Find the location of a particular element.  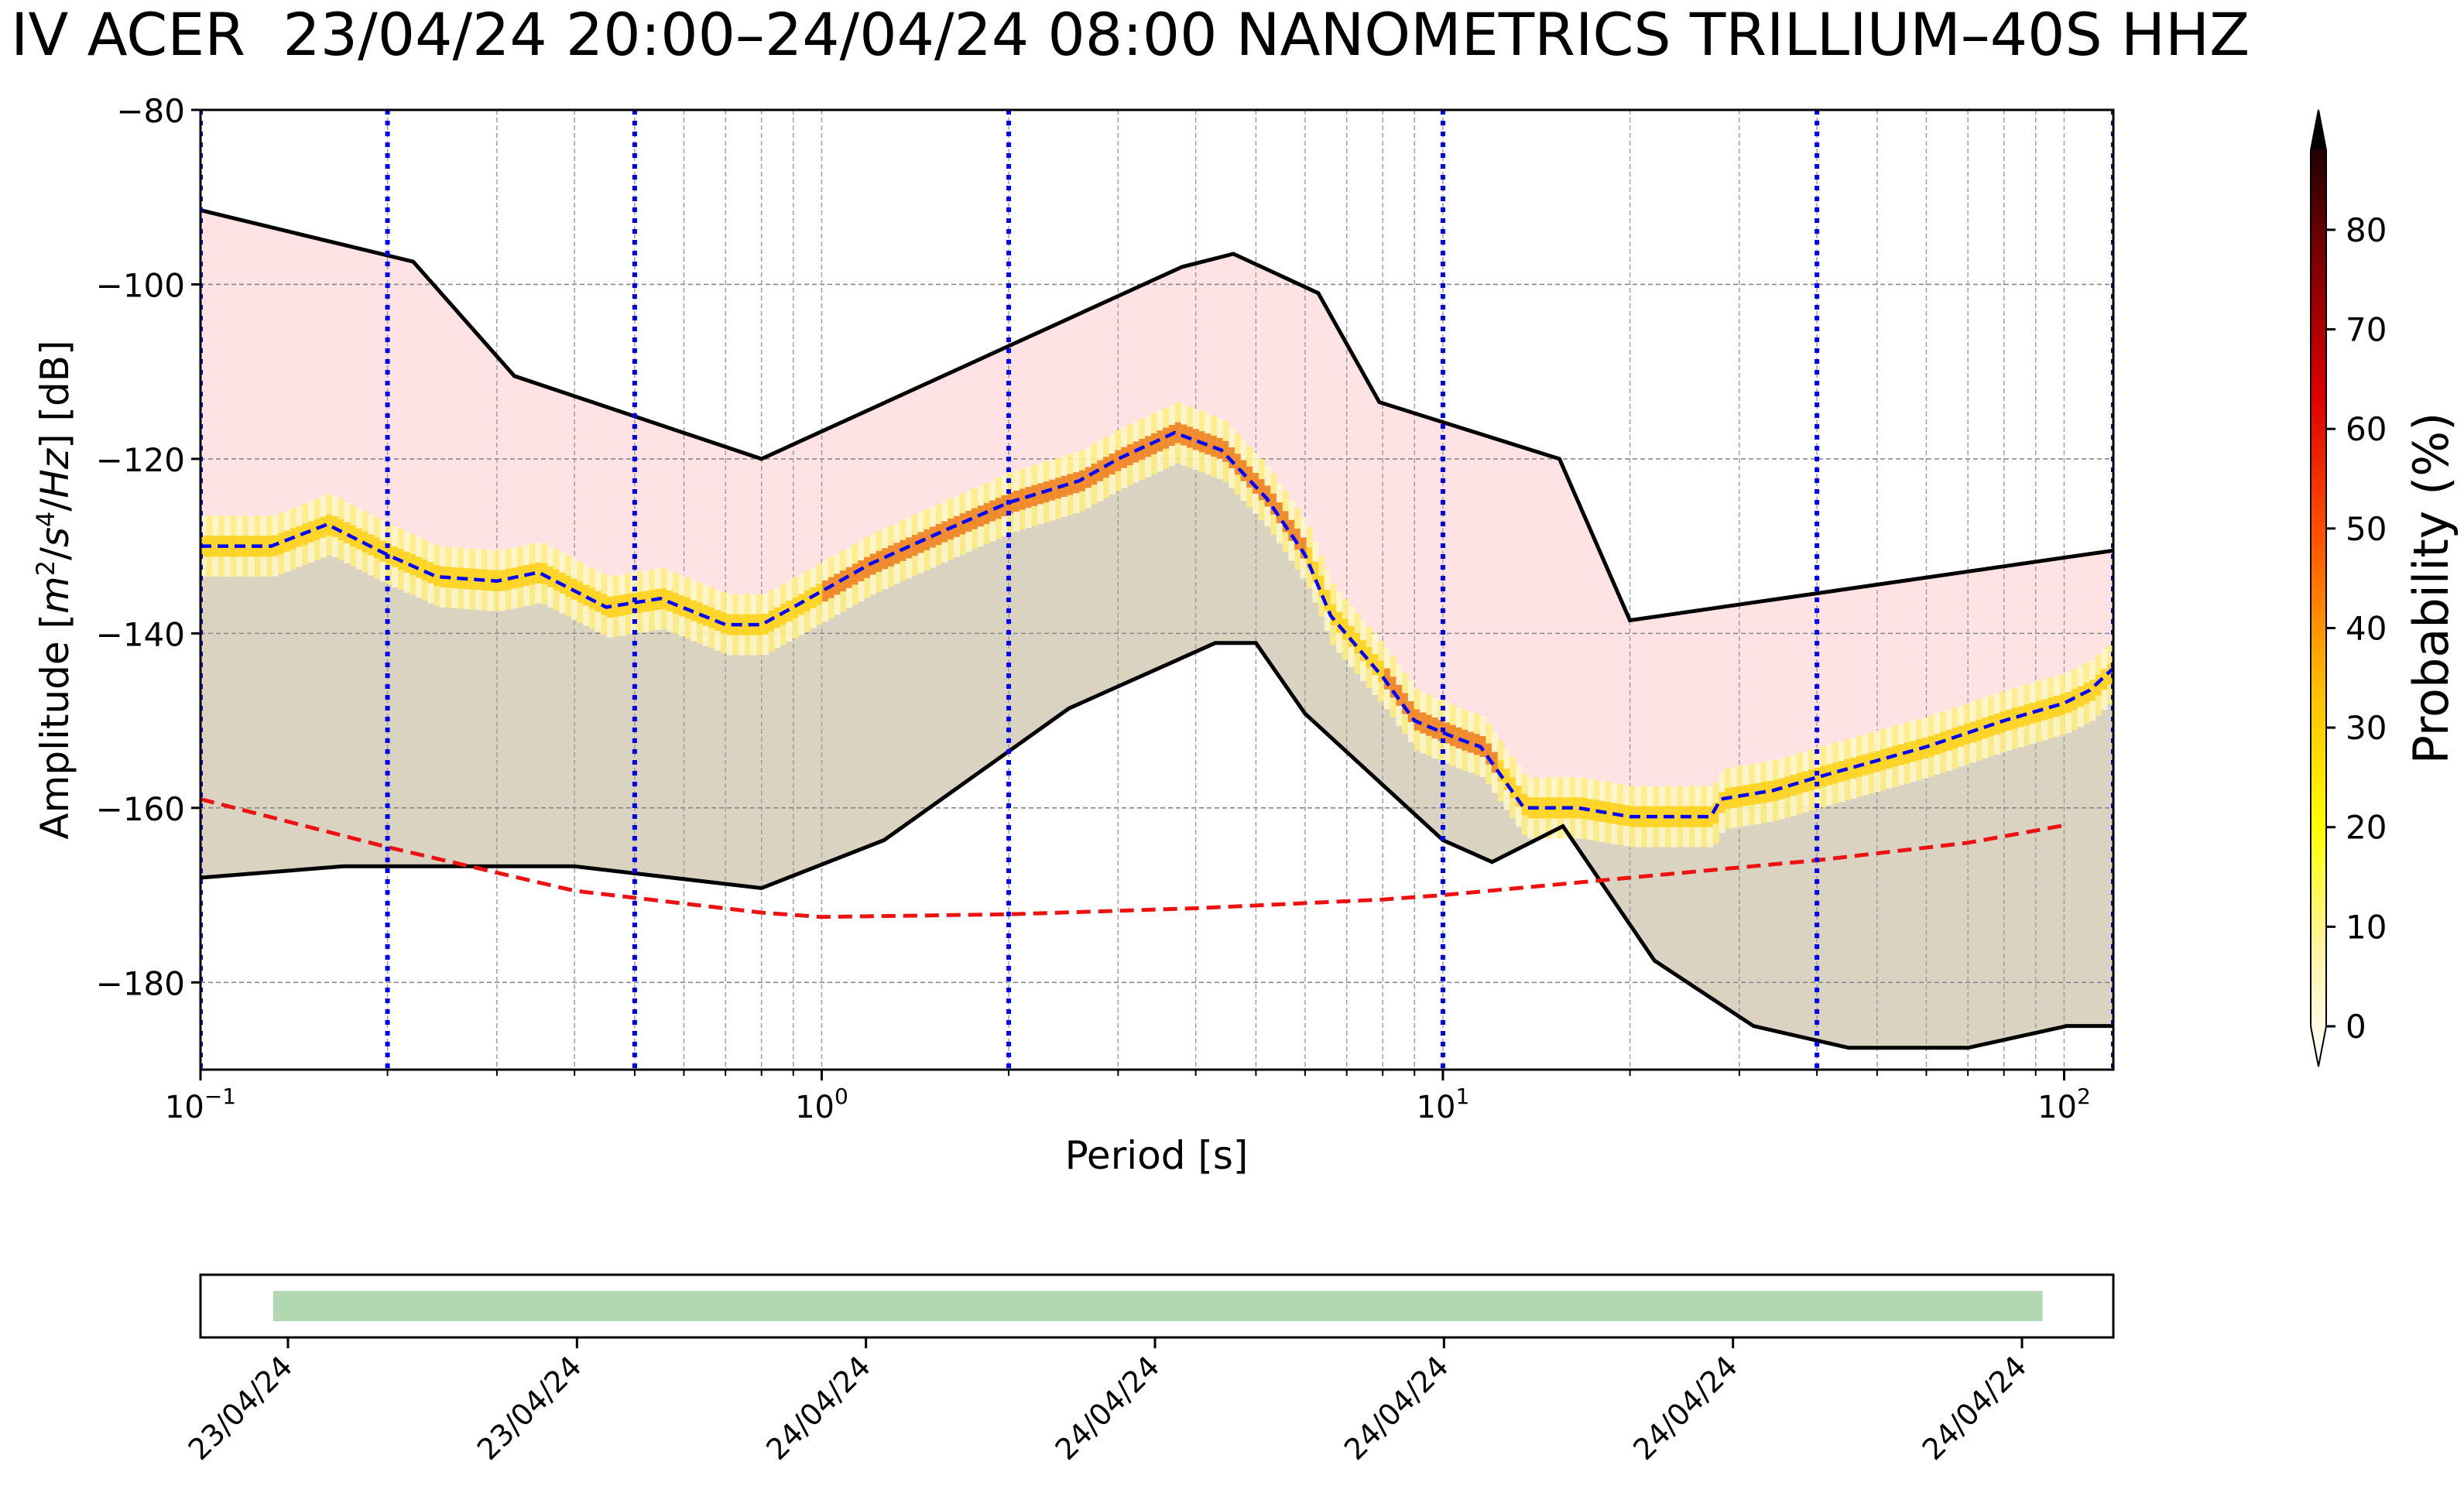

x-tick-label: 10² is located at coordinates (2064, 1104).